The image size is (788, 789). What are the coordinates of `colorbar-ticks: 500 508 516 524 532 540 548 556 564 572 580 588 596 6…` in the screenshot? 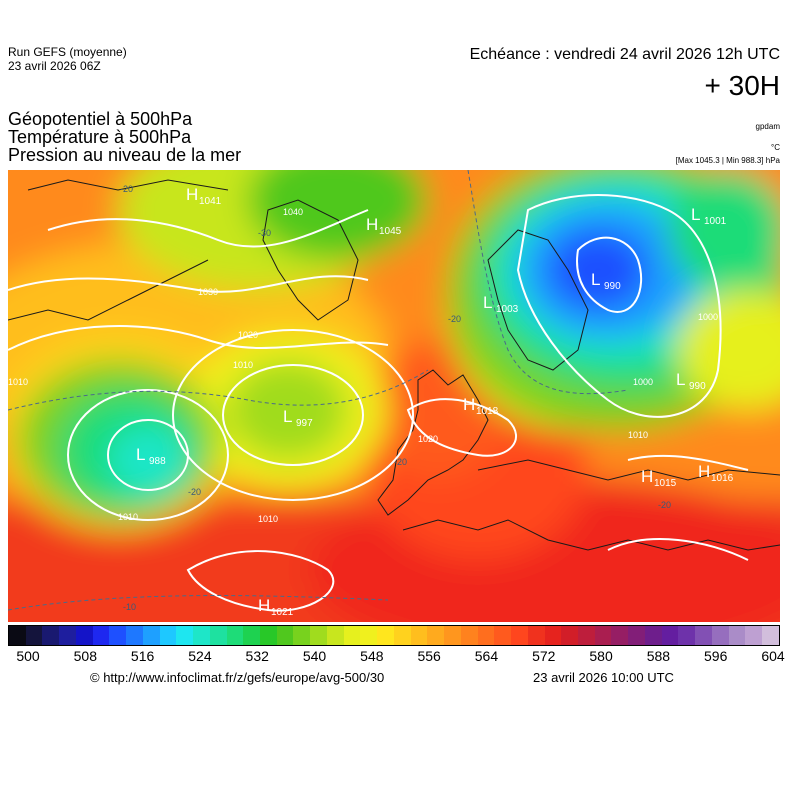 It's located at (396, 658).